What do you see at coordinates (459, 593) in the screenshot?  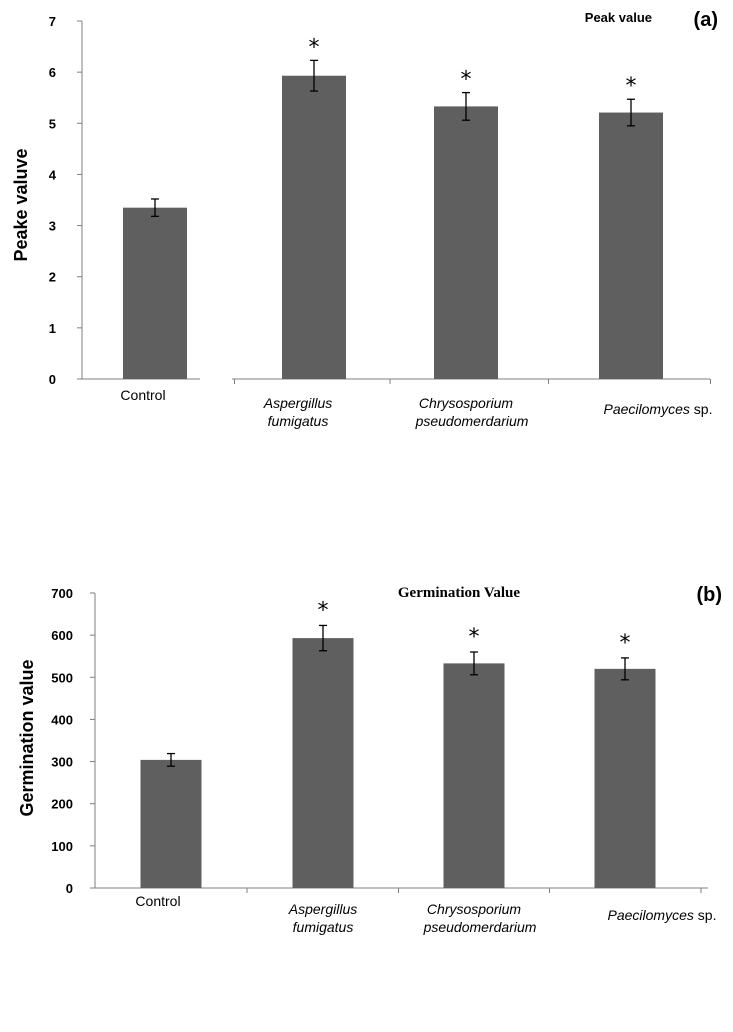 I see `chart-title: Germination Value` at bounding box center [459, 593].